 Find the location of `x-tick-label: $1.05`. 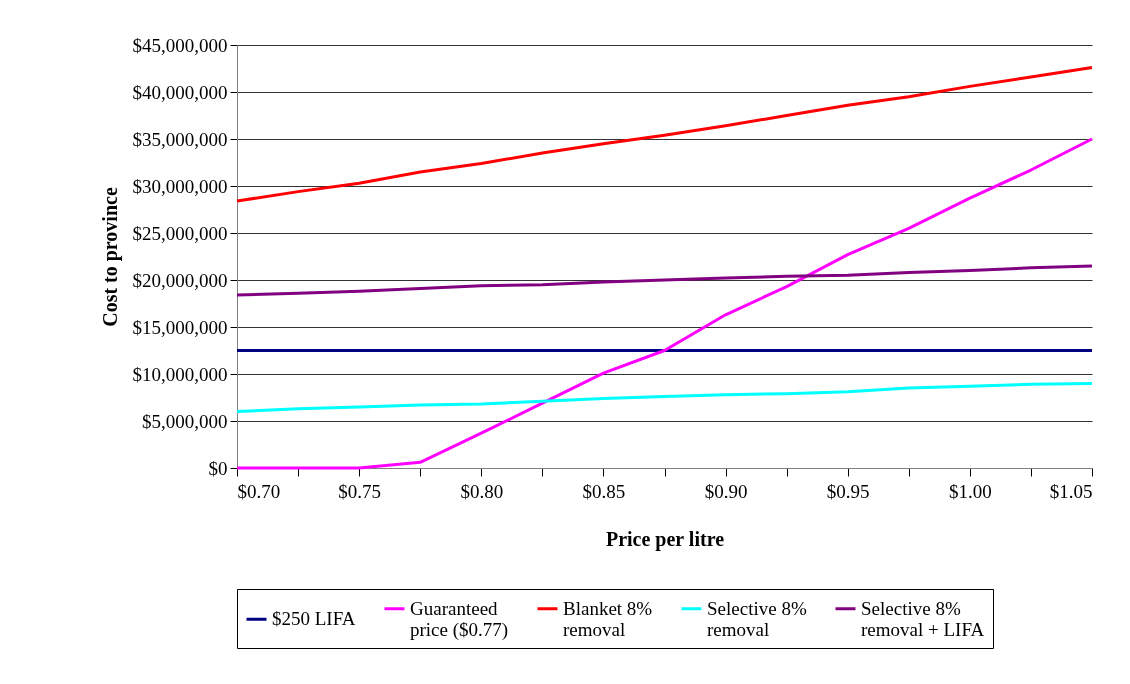

x-tick-label: $1.05 is located at coordinates (1071, 491).